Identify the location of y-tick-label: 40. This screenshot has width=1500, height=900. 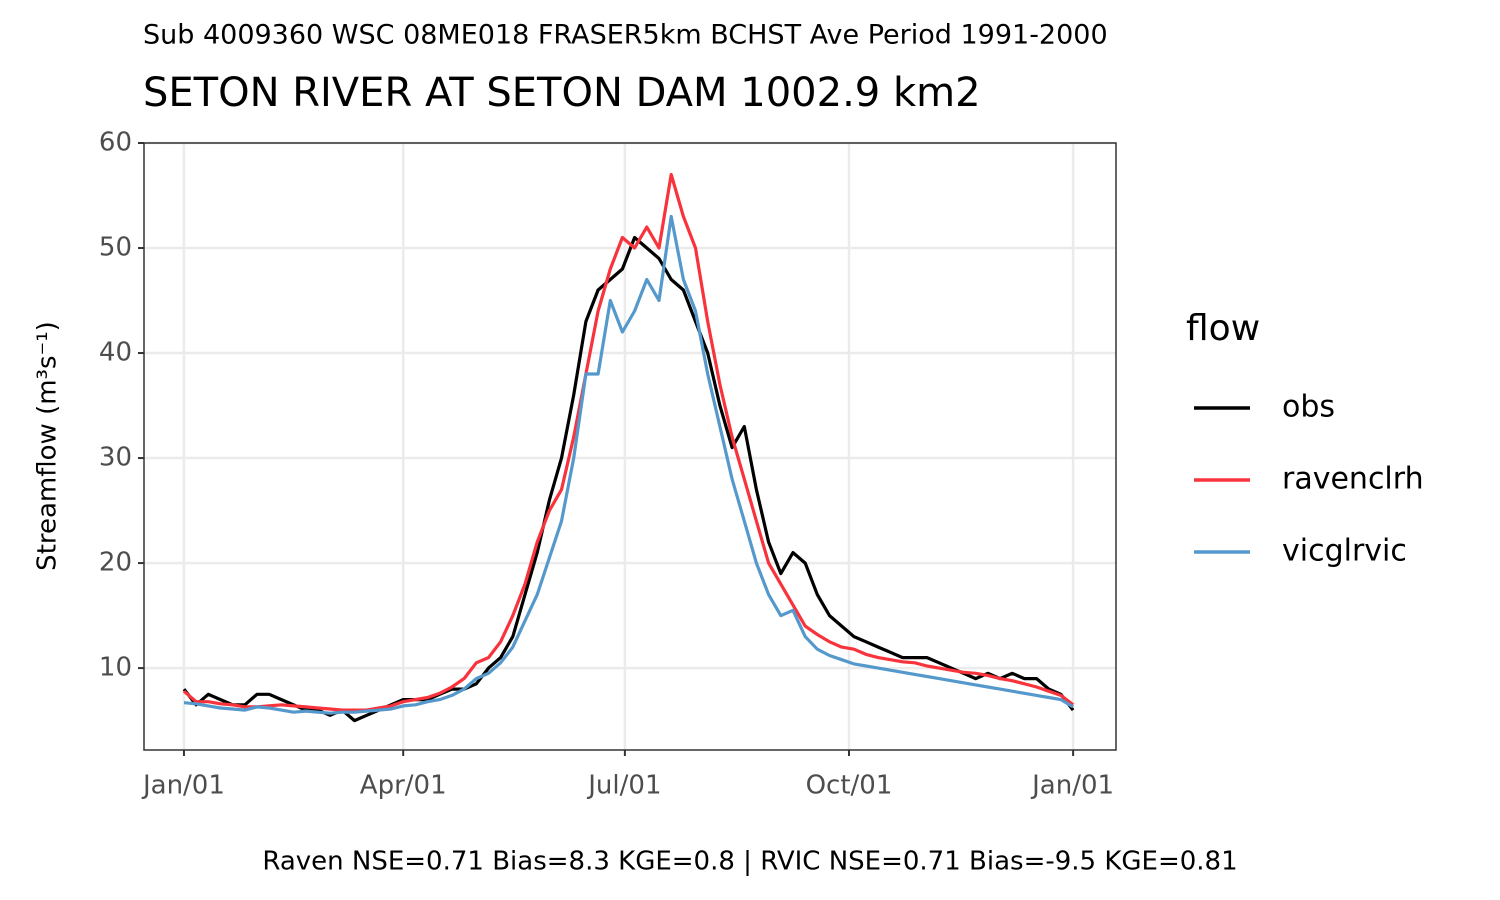
(115, 353).